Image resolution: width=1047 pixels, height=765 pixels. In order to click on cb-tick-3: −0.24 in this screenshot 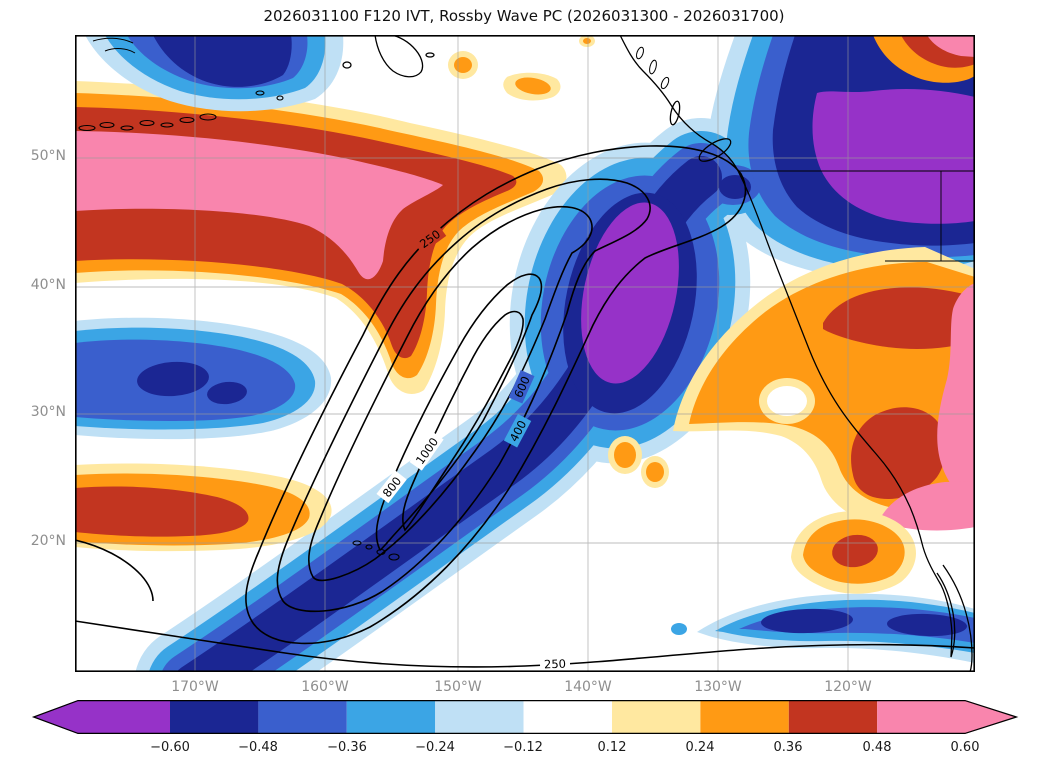, I will do `click(435, 747)`.